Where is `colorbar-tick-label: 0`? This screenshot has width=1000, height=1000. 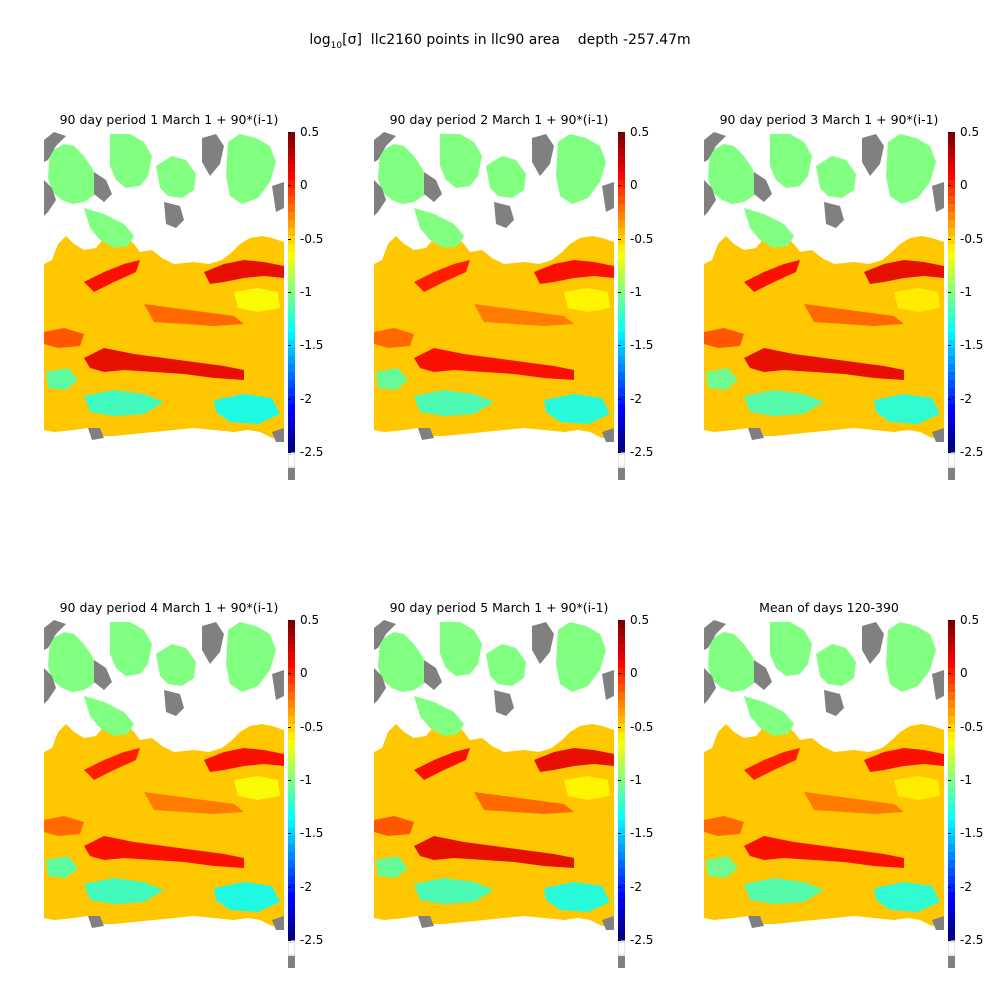 colorbar-tick-label: 0 is located at coordinates (964, 673).